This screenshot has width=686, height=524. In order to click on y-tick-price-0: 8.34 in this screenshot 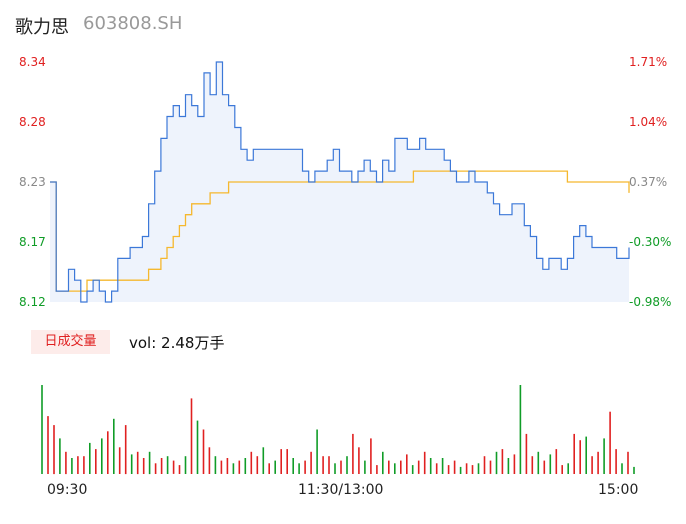, I will do `click(32, 62)`.